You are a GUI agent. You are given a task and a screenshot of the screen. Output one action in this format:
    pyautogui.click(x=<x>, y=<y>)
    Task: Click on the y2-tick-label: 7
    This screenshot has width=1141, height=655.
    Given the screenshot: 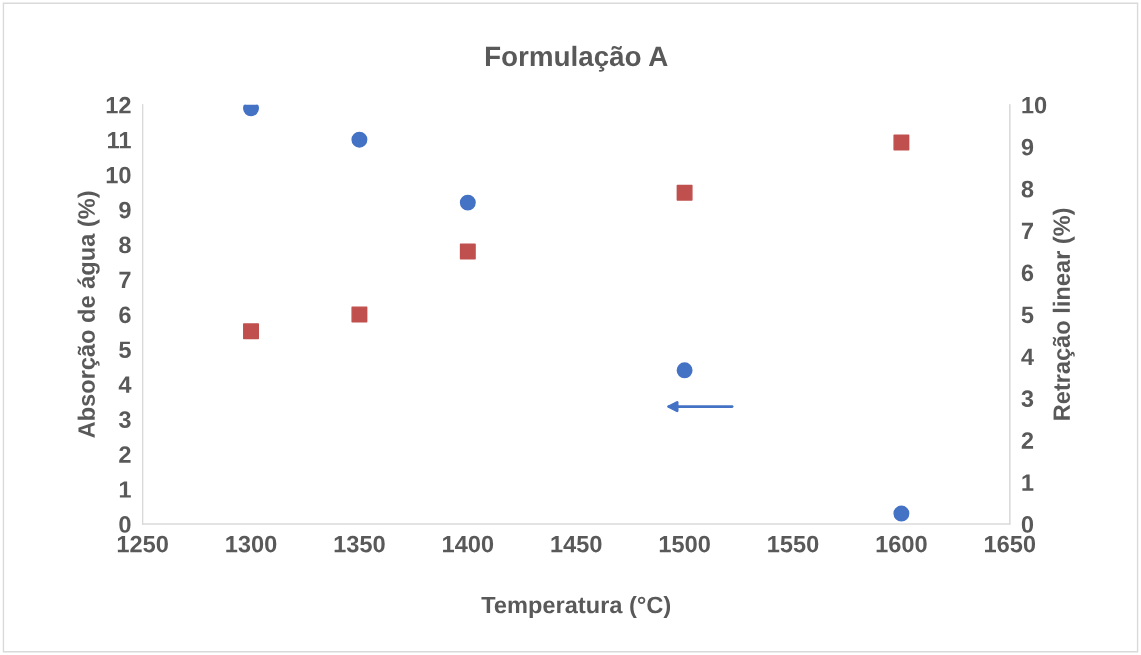 What is the action you would take?
    pyautogui.click(x=1027, y=231)
    